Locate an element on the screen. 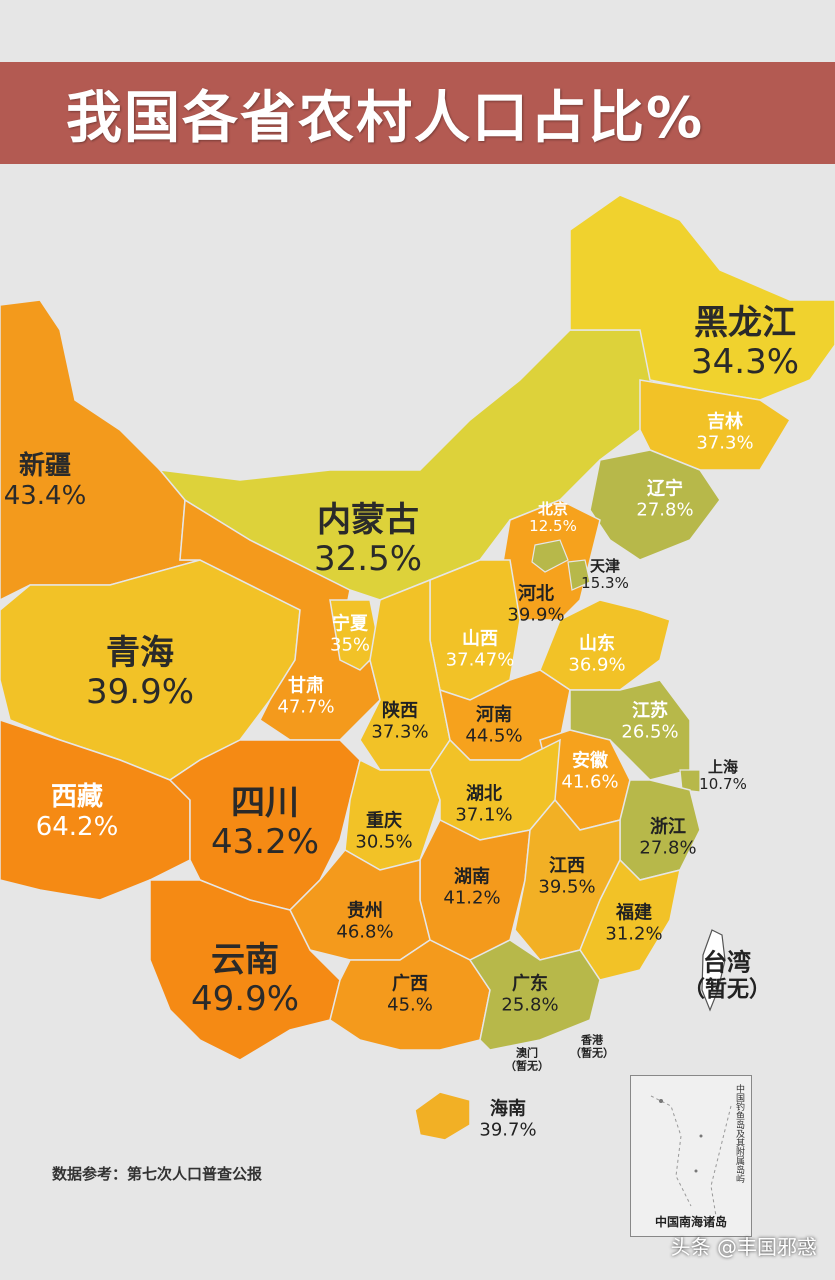 The width and height of the screenshot is (835, 1280). map-title: 我国各省农村人口占比% is located at coordinates (385, 118).